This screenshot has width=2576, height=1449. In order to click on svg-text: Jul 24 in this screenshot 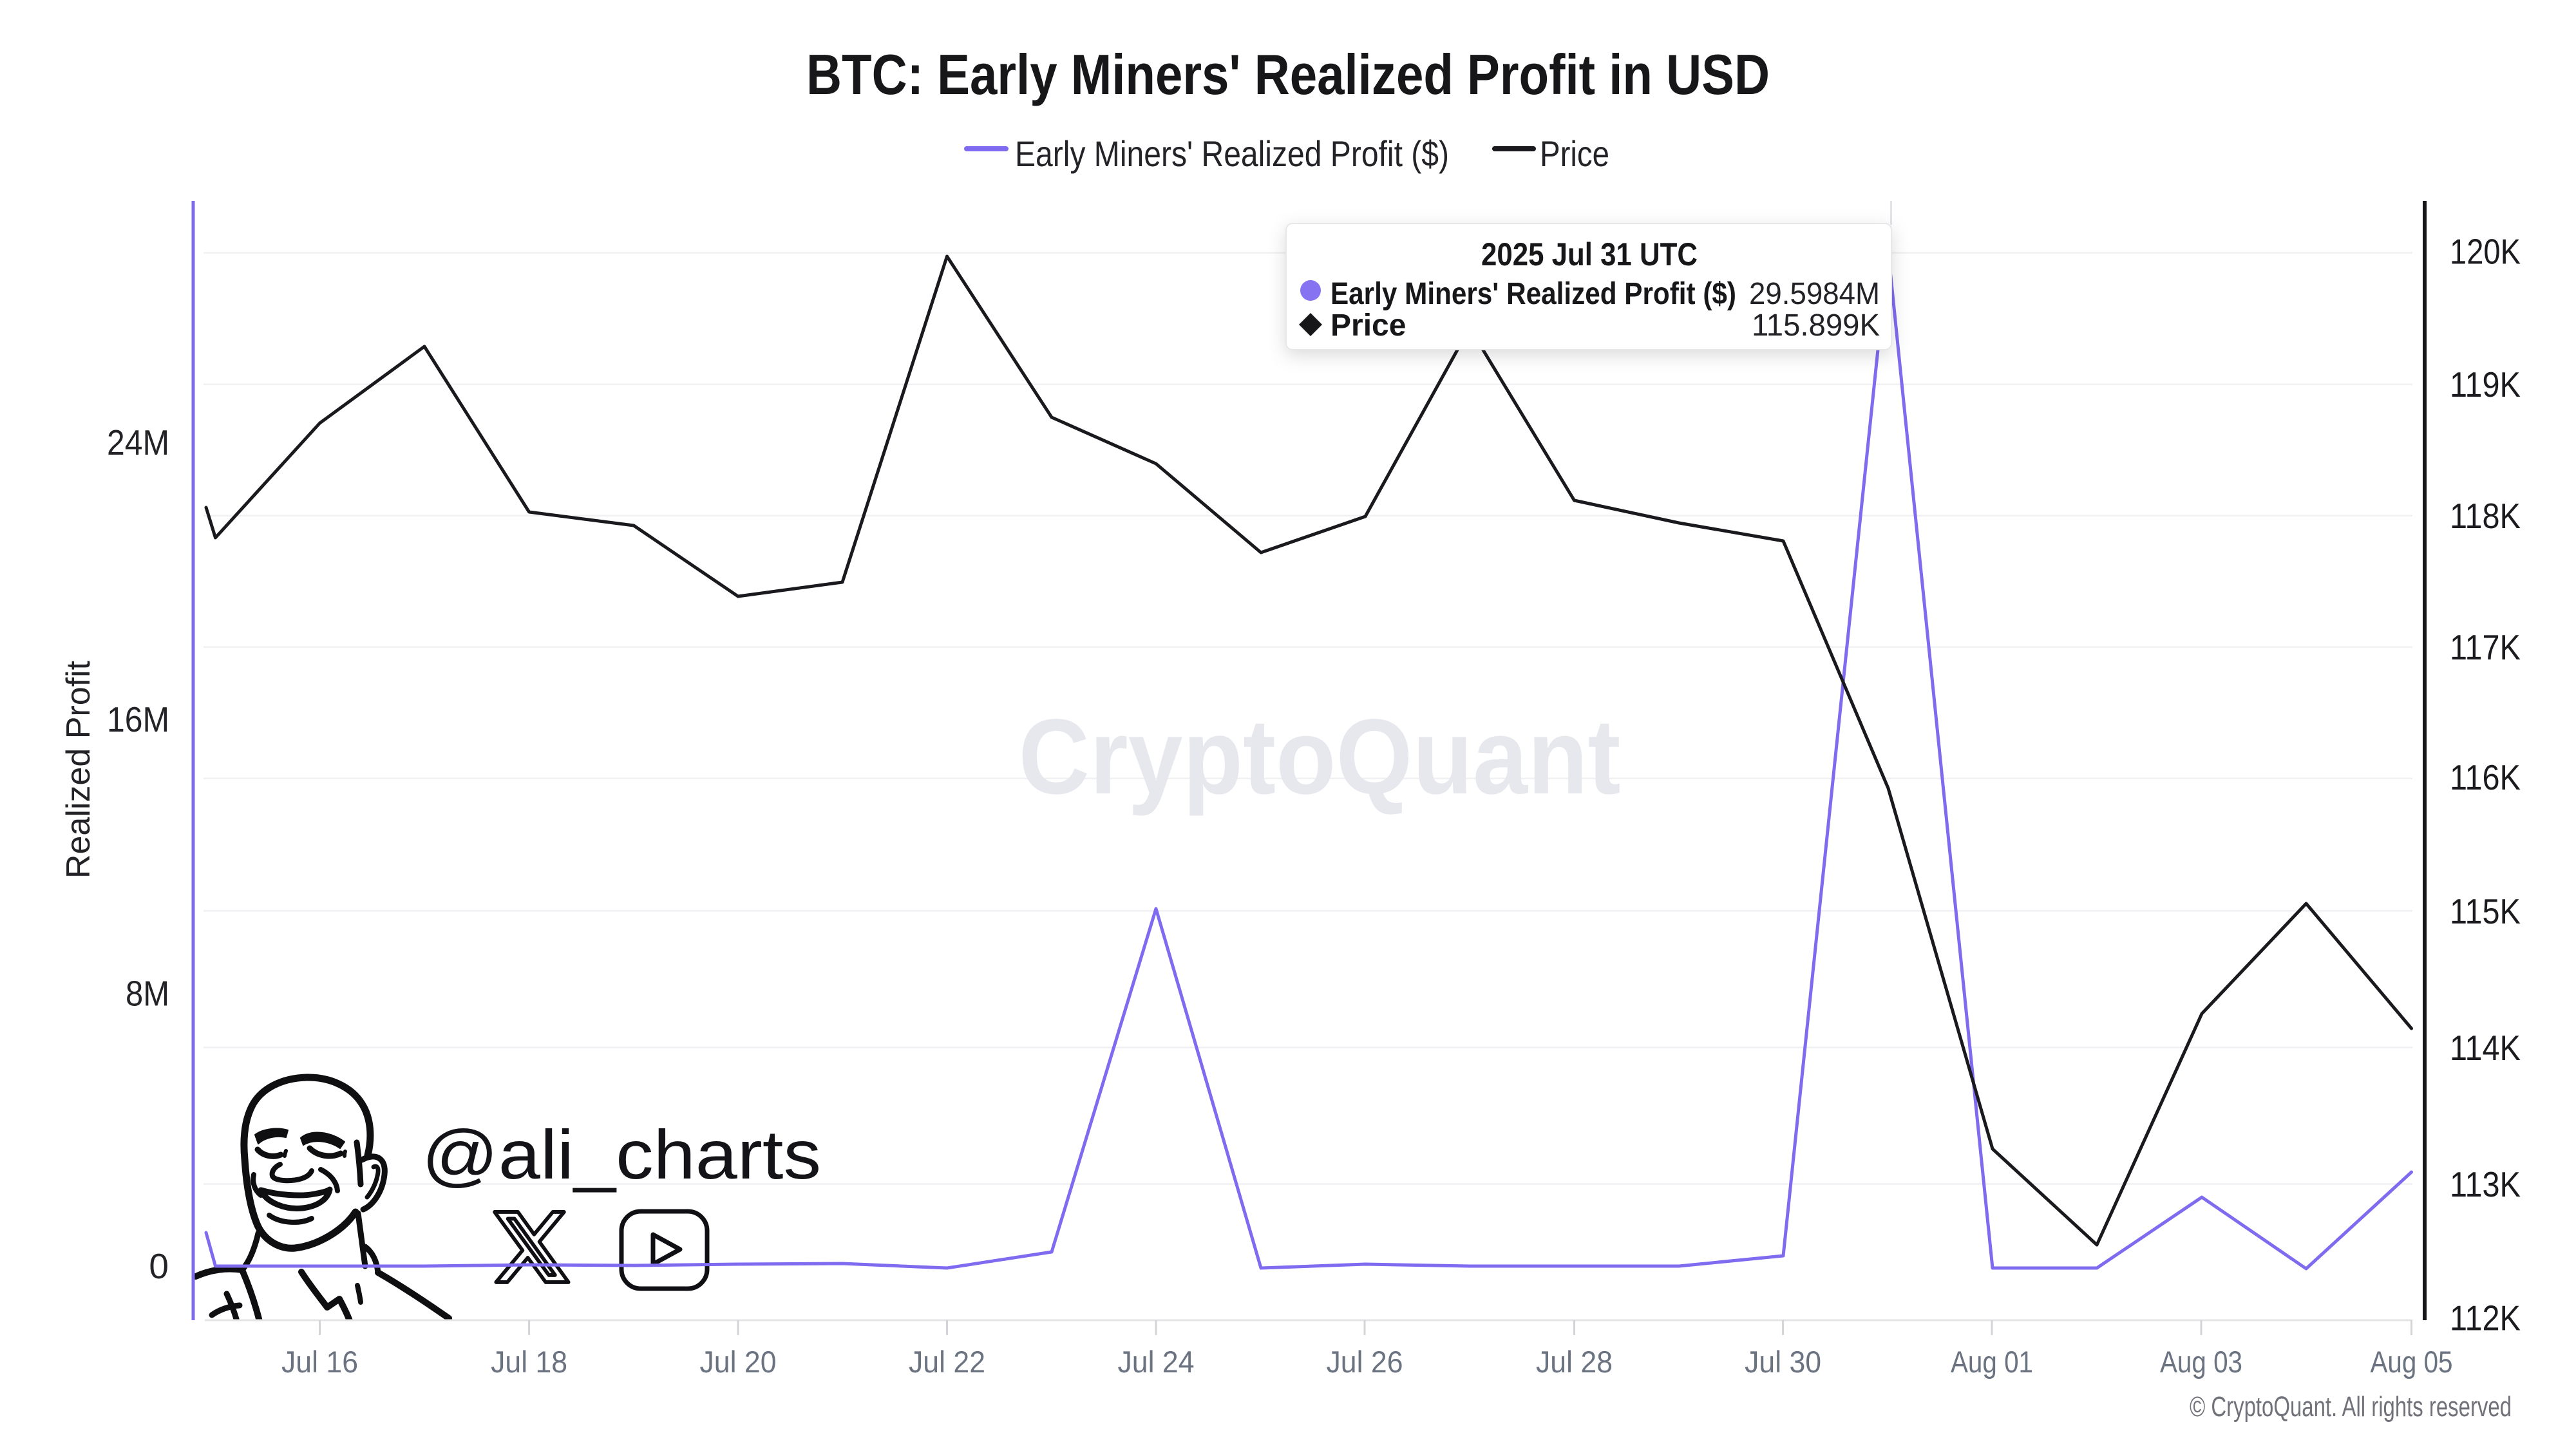, I will do `click(1157, 1362)`.